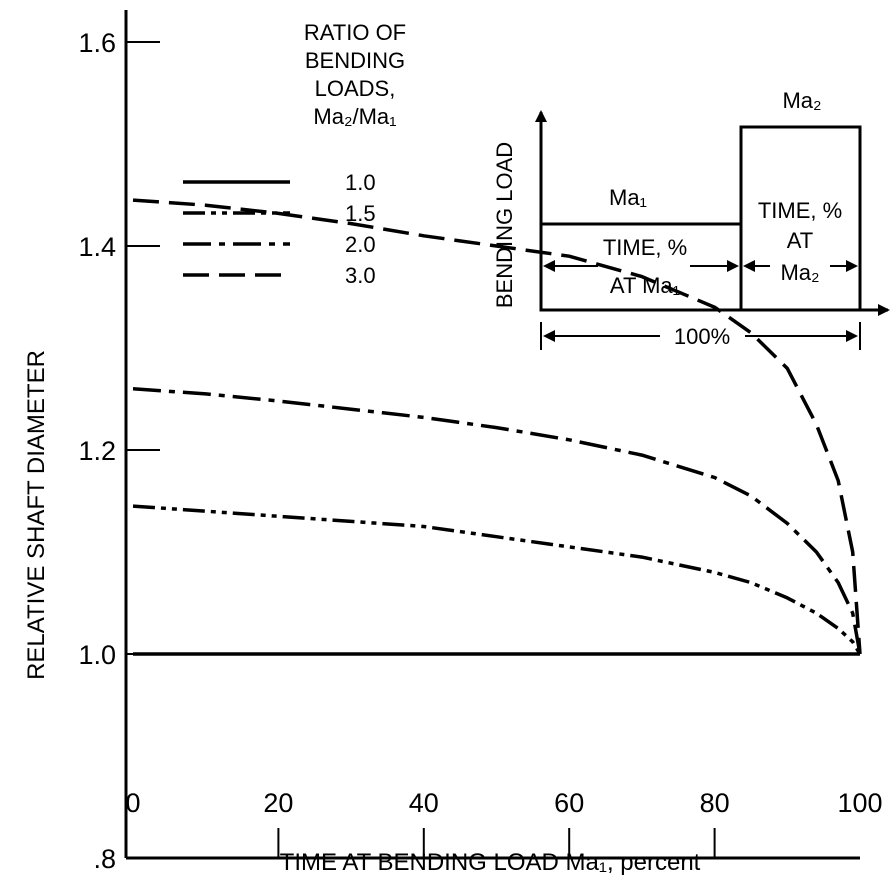 The height and width of the screenshot is (877, 893). Describe the element at coordinates (360, 275) in the screenshot. I see `legend-label-3-0: 3.0` at that location.